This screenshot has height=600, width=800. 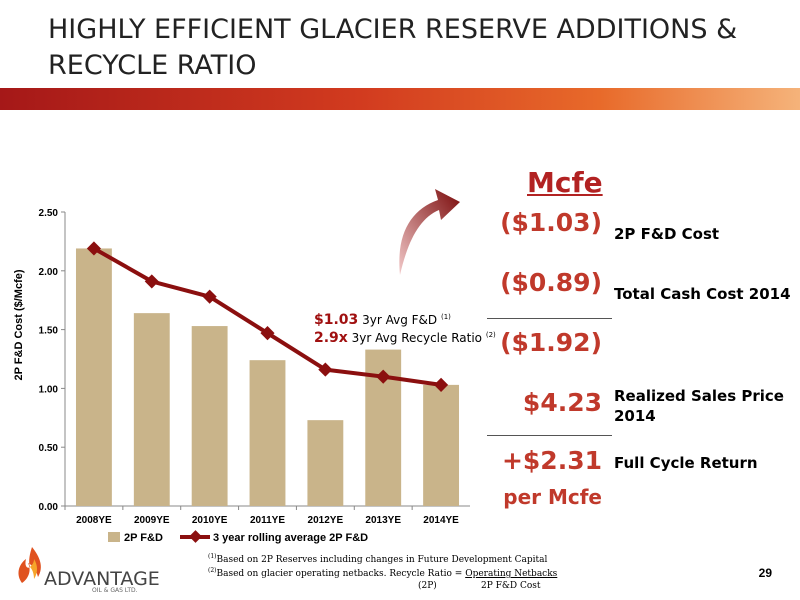 What do you see at coordinates (49, 389) in the screenshot?
I see `y-tick-label: 1.00` at bounding box center [49, 389].